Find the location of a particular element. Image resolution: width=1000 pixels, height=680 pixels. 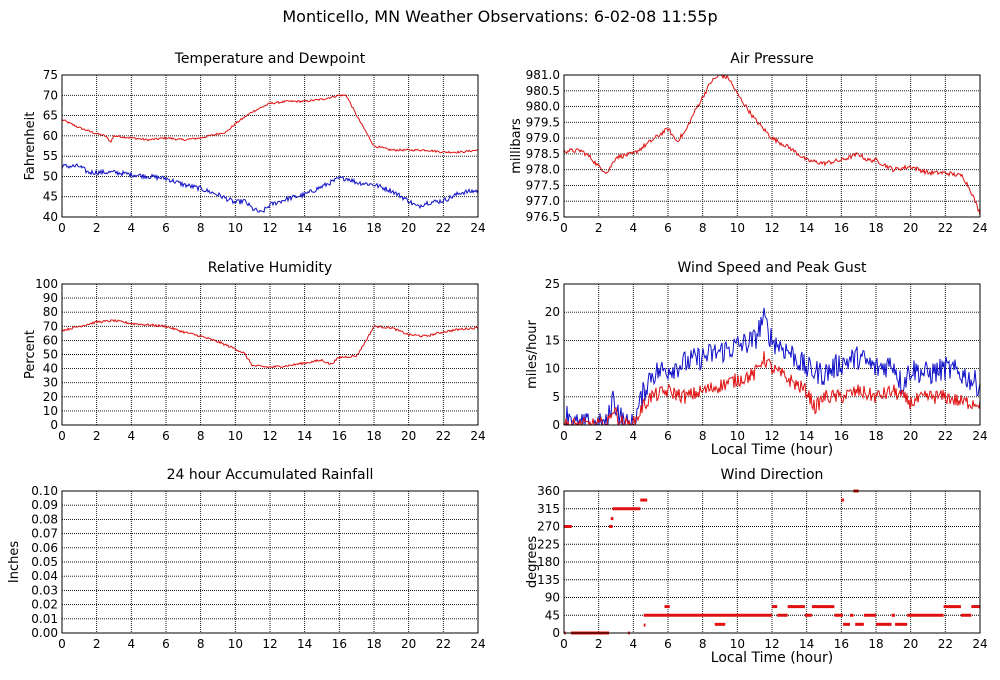

chart-title: 24 hour Accumulated Rainfall is located at coordinates (270, 475).